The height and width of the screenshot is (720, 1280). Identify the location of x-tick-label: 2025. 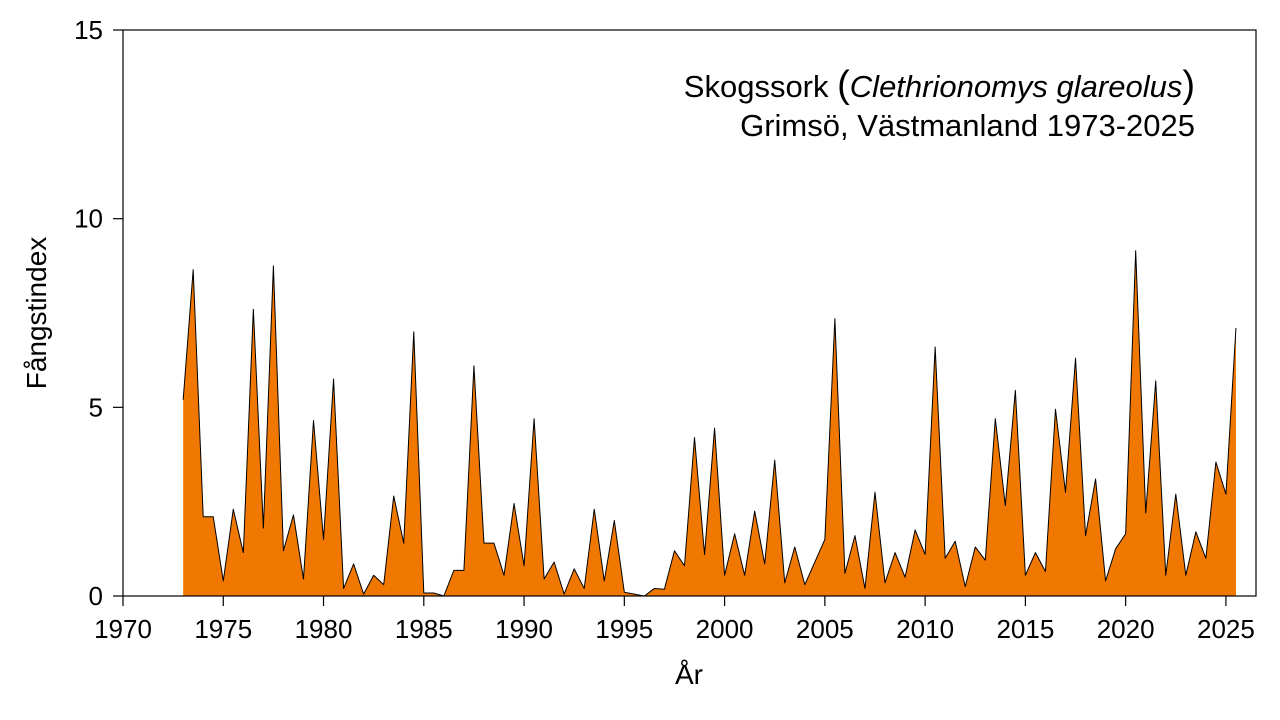
(1226, 629).